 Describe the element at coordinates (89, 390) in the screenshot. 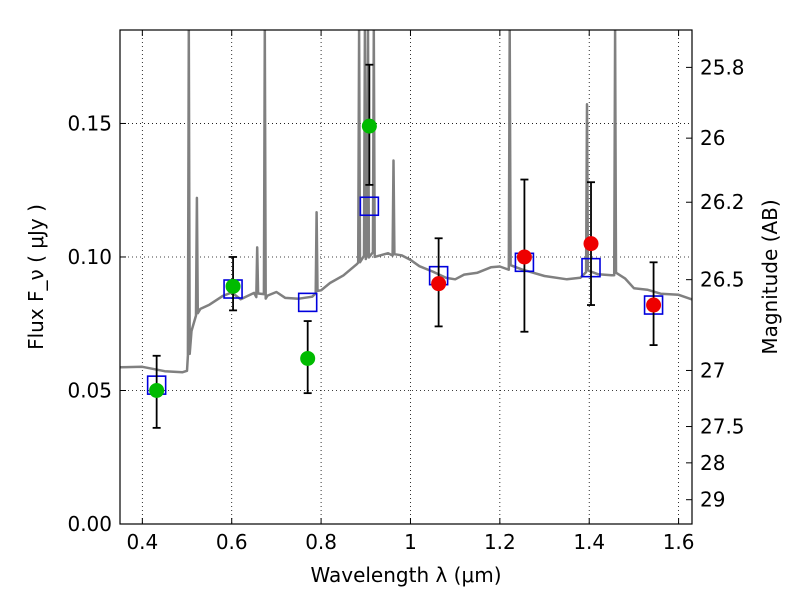

I see `y-tick-label: 0.05` at that location.